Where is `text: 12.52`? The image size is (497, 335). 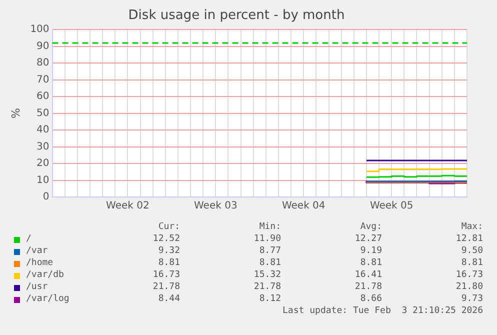
text: 12.52 is located at coordinates (166, 239).